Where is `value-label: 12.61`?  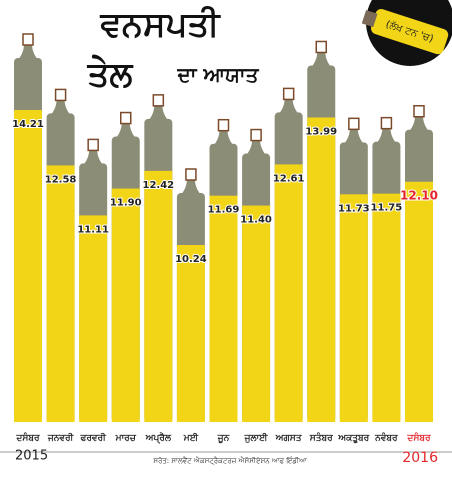
value-label: 12.61 is located at coordinates (289, 178).